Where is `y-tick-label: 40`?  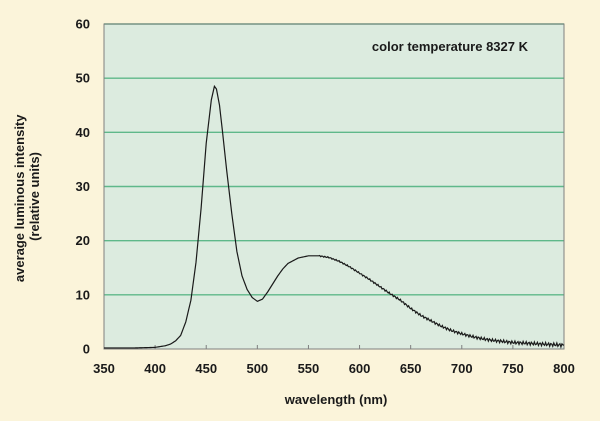 y-tick-label: 40 is located at coordinates (83, 132).